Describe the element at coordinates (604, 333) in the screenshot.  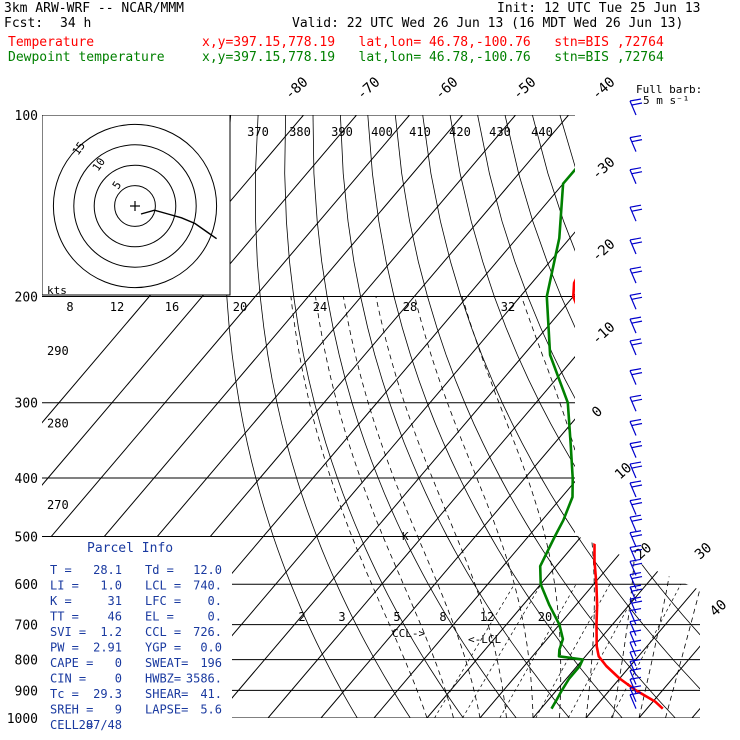
I see `isotherm-label: -10` at that location.